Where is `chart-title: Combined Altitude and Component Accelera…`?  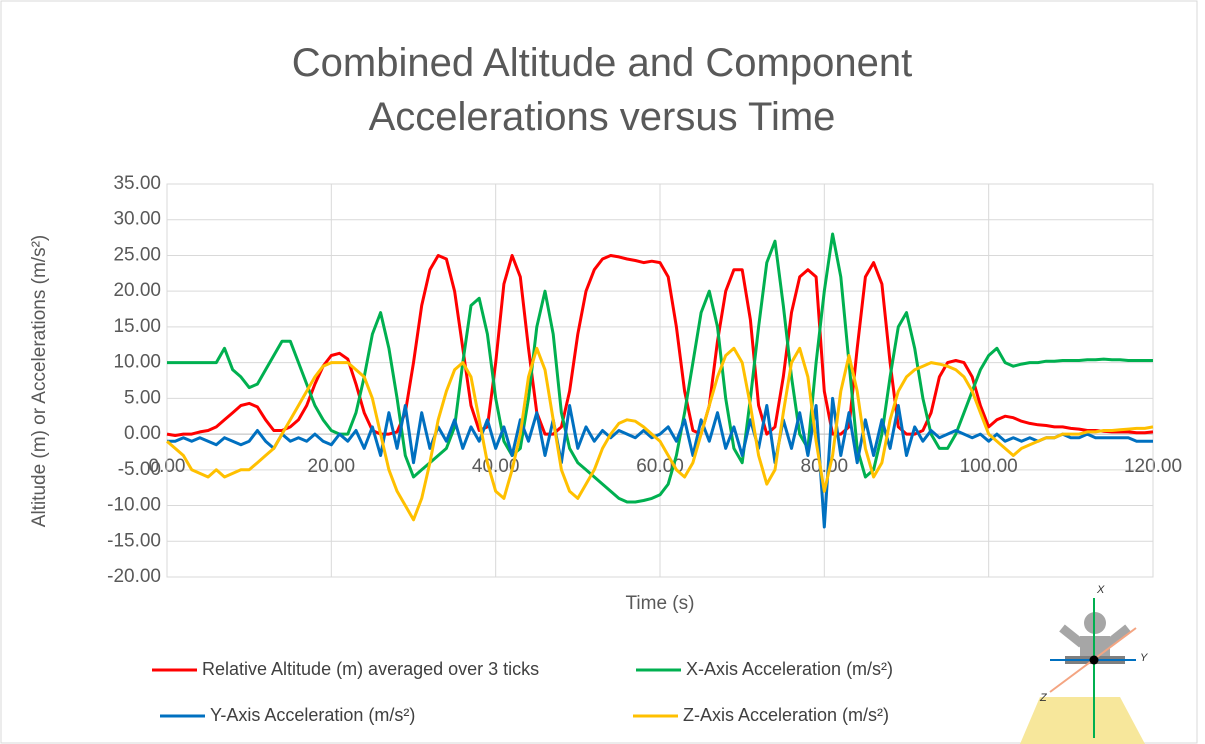
chart-title: Combined Altitude and Component Accelera… is located at coordinates (602, 90).